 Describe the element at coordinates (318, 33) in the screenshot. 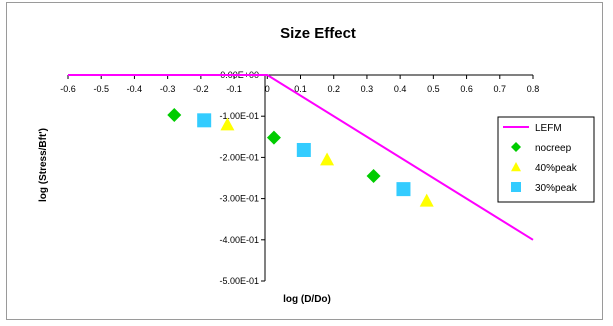

I see `chart-title: Size Effect` at that location.